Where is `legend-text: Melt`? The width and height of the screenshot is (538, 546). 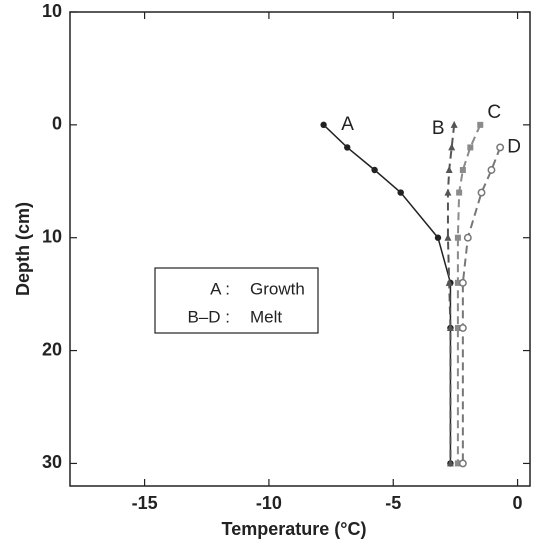
legend-text: Melt is located at coordinates (266, 316).